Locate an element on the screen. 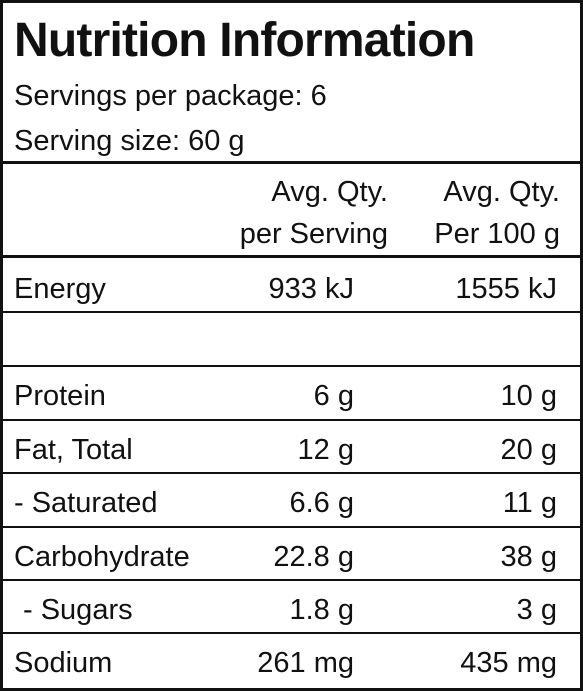 The height and width of the screenshot is (691, 583). nutrient-name: Carbohydrate is located at coordinates (102, 557).